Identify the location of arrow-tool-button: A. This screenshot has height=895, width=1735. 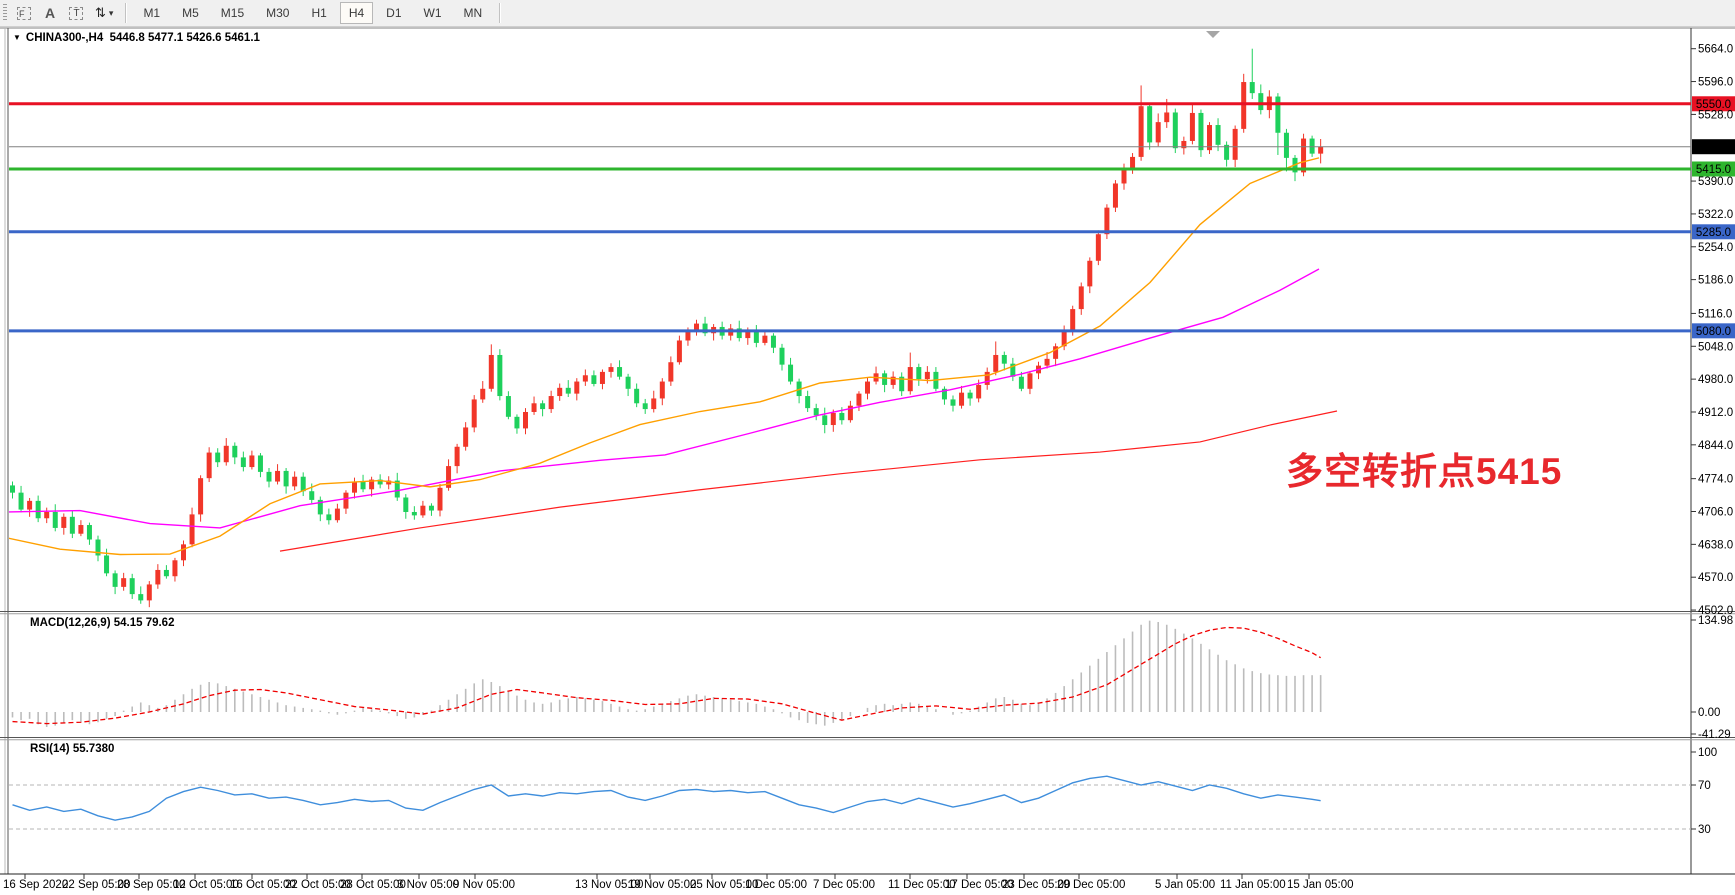
(50, 13).